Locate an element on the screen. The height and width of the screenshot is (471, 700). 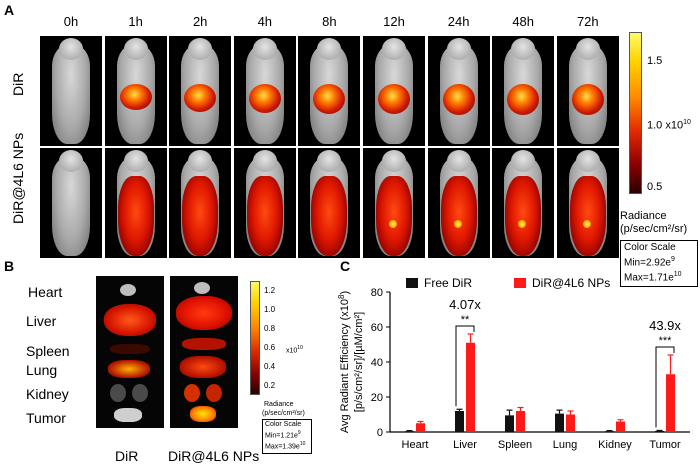
colorbar-b-tick: 0.4 is located at coordinates (270, 366).